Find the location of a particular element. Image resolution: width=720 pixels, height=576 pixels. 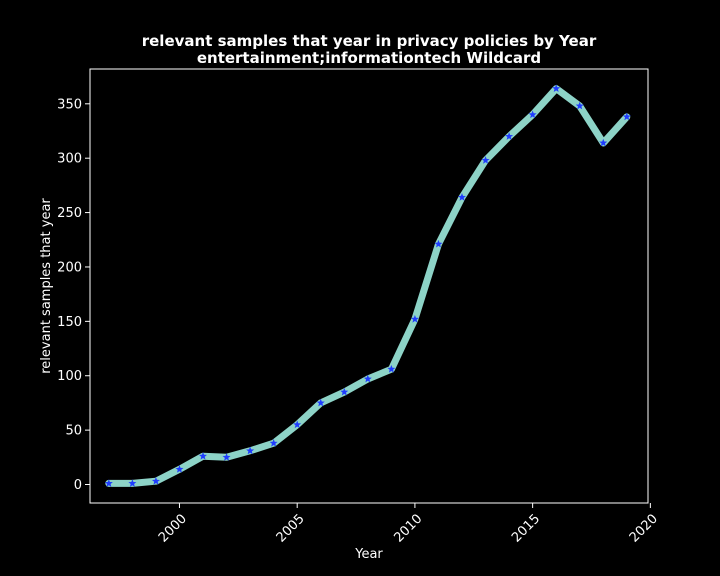

y-tick-label: 350 is located at coordinates (69, 104).